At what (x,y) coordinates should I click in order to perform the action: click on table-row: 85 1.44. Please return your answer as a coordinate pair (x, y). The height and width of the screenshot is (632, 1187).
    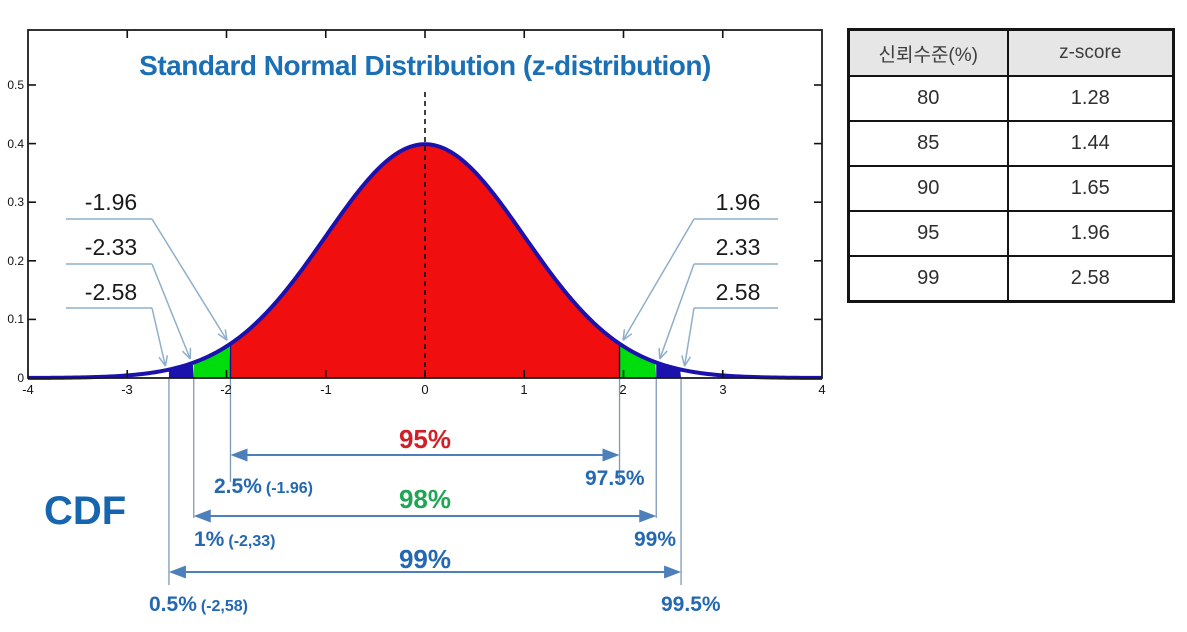
    Looking at the image, I should click on (1011, 143).